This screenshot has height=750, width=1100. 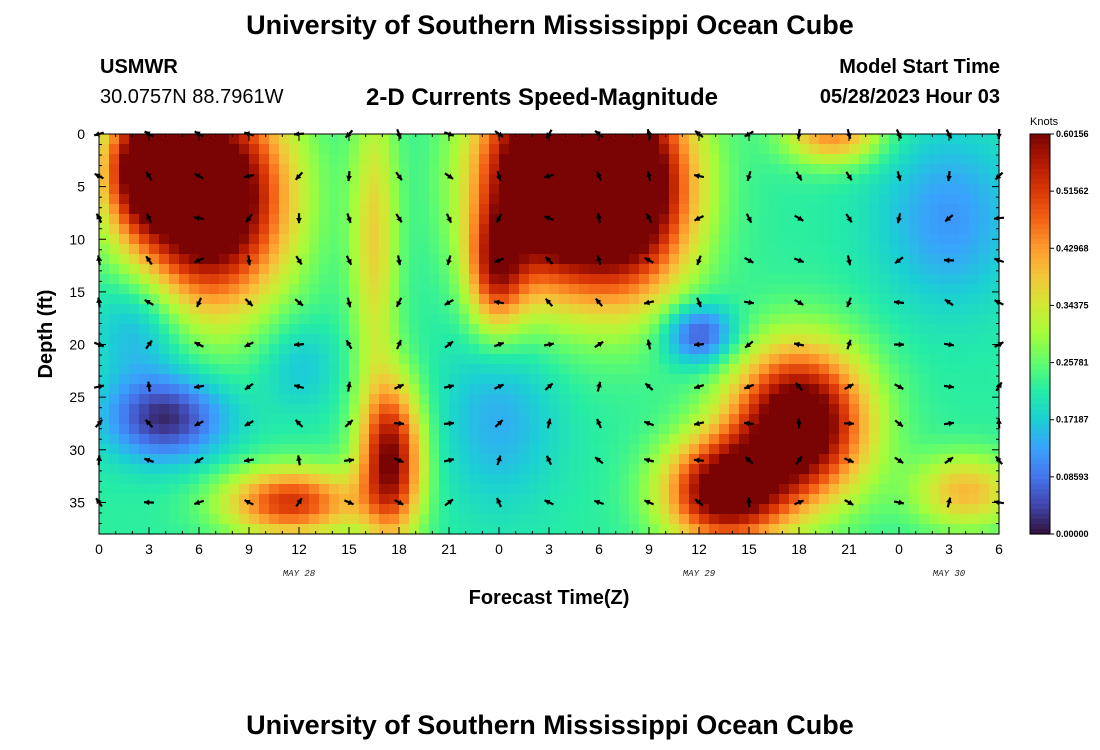 What do you see at coordinates (77, 502) in the screenshot?
I see `y-tick-label: 35` at bounding box center [77, 502].